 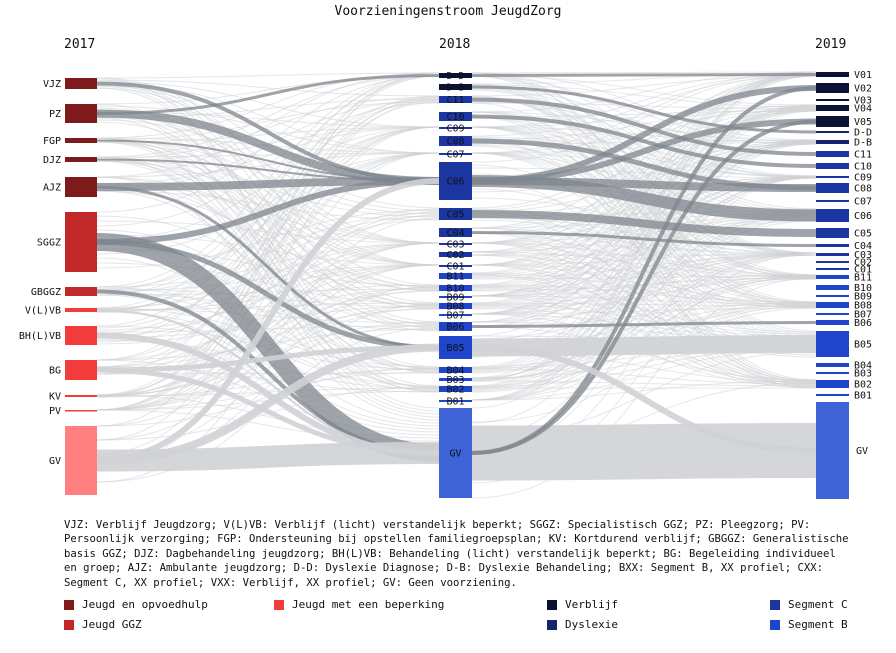 What do you see at coordinates (832, 88) in the screenshot?
I see `node-2019-v02` at bounding box center [832, 88].